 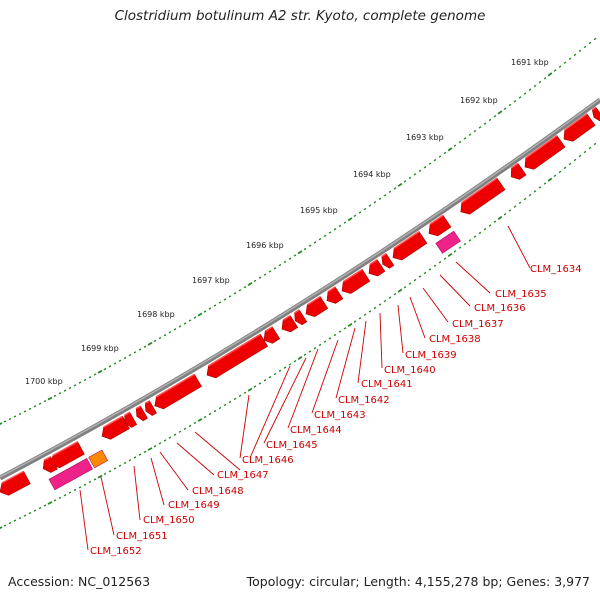 What do you see at coordinates (113, 421) in the screenshot?
I see `gene-arrow-3-bevel` at bounding box center [113, 421].